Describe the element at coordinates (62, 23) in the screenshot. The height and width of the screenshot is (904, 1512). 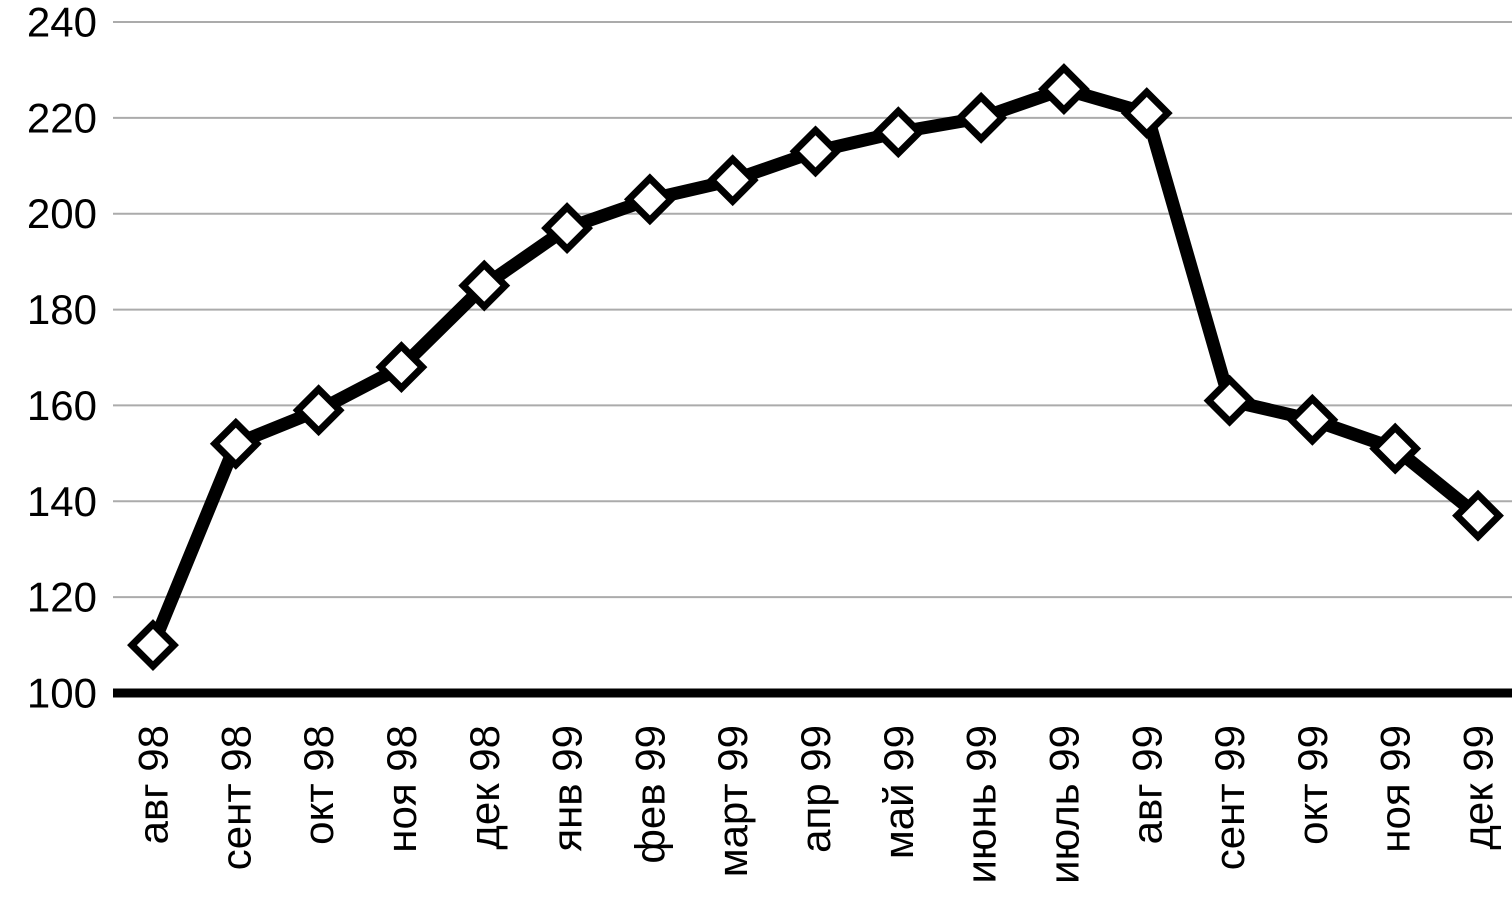
I see `y-axis-tick-label: 240` at that location.